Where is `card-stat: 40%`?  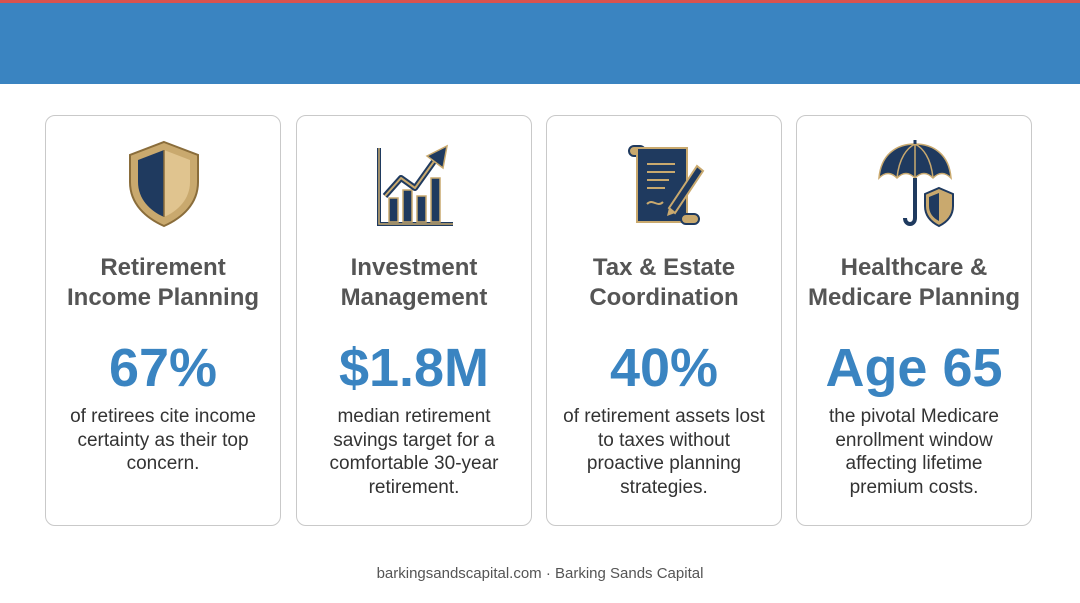
card-stat: 40% is located at coordinates (664, 368).